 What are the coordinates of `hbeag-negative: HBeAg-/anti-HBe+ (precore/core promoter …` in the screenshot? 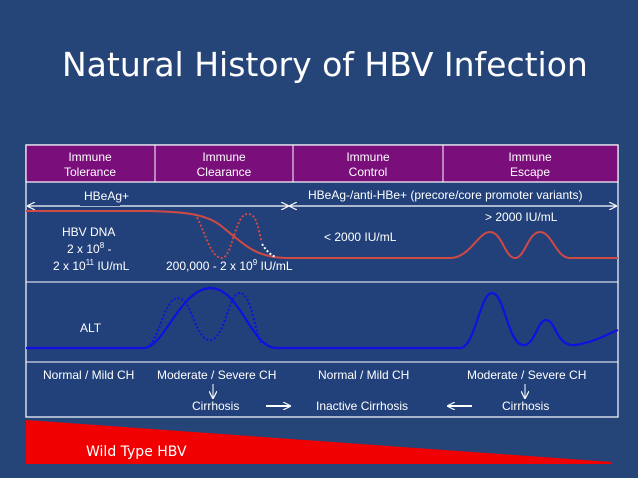 It's located at (445, 195).